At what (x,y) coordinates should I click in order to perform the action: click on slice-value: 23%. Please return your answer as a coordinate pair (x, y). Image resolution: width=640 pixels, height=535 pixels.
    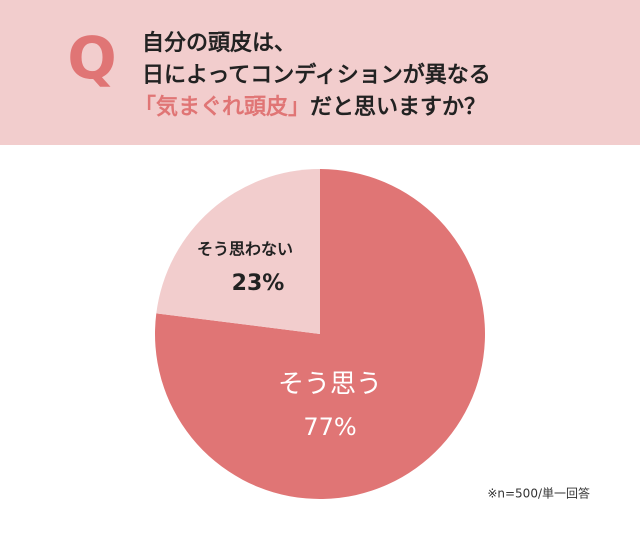
    Looking at the image, I should click on (258, 283).